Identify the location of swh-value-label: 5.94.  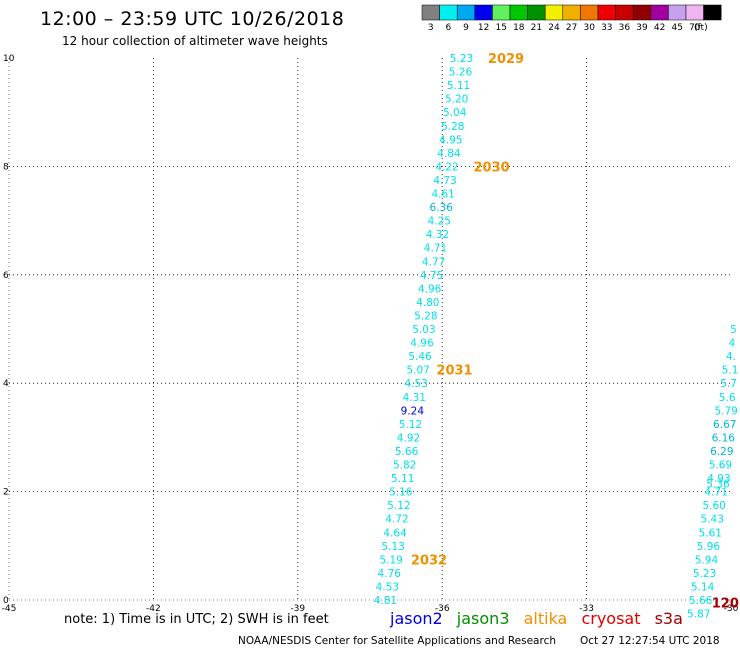
(707, 560).